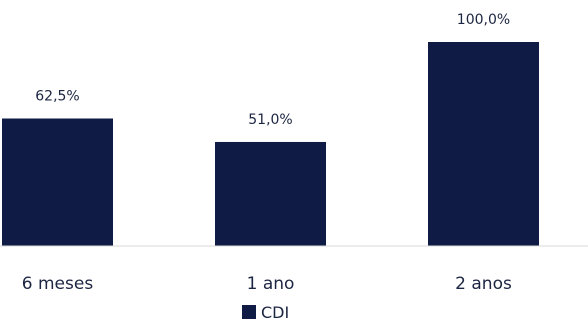 The height and width of the screenshot is (321, 588). I want to click on data-label-1-ano: 51,0%, so click(270, 120).